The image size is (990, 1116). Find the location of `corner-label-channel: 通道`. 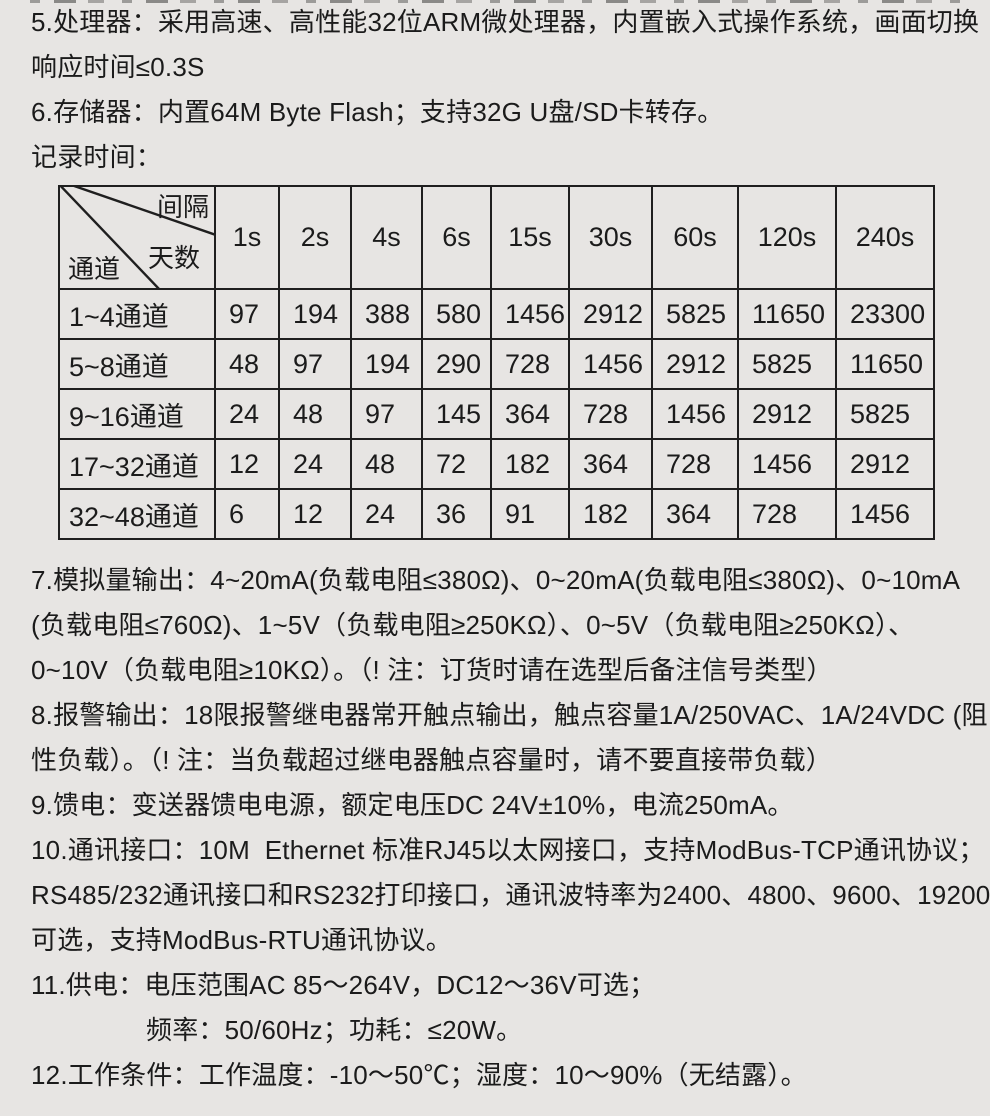

corner-label-channel: 通道 is located at coordinates (94, 269).